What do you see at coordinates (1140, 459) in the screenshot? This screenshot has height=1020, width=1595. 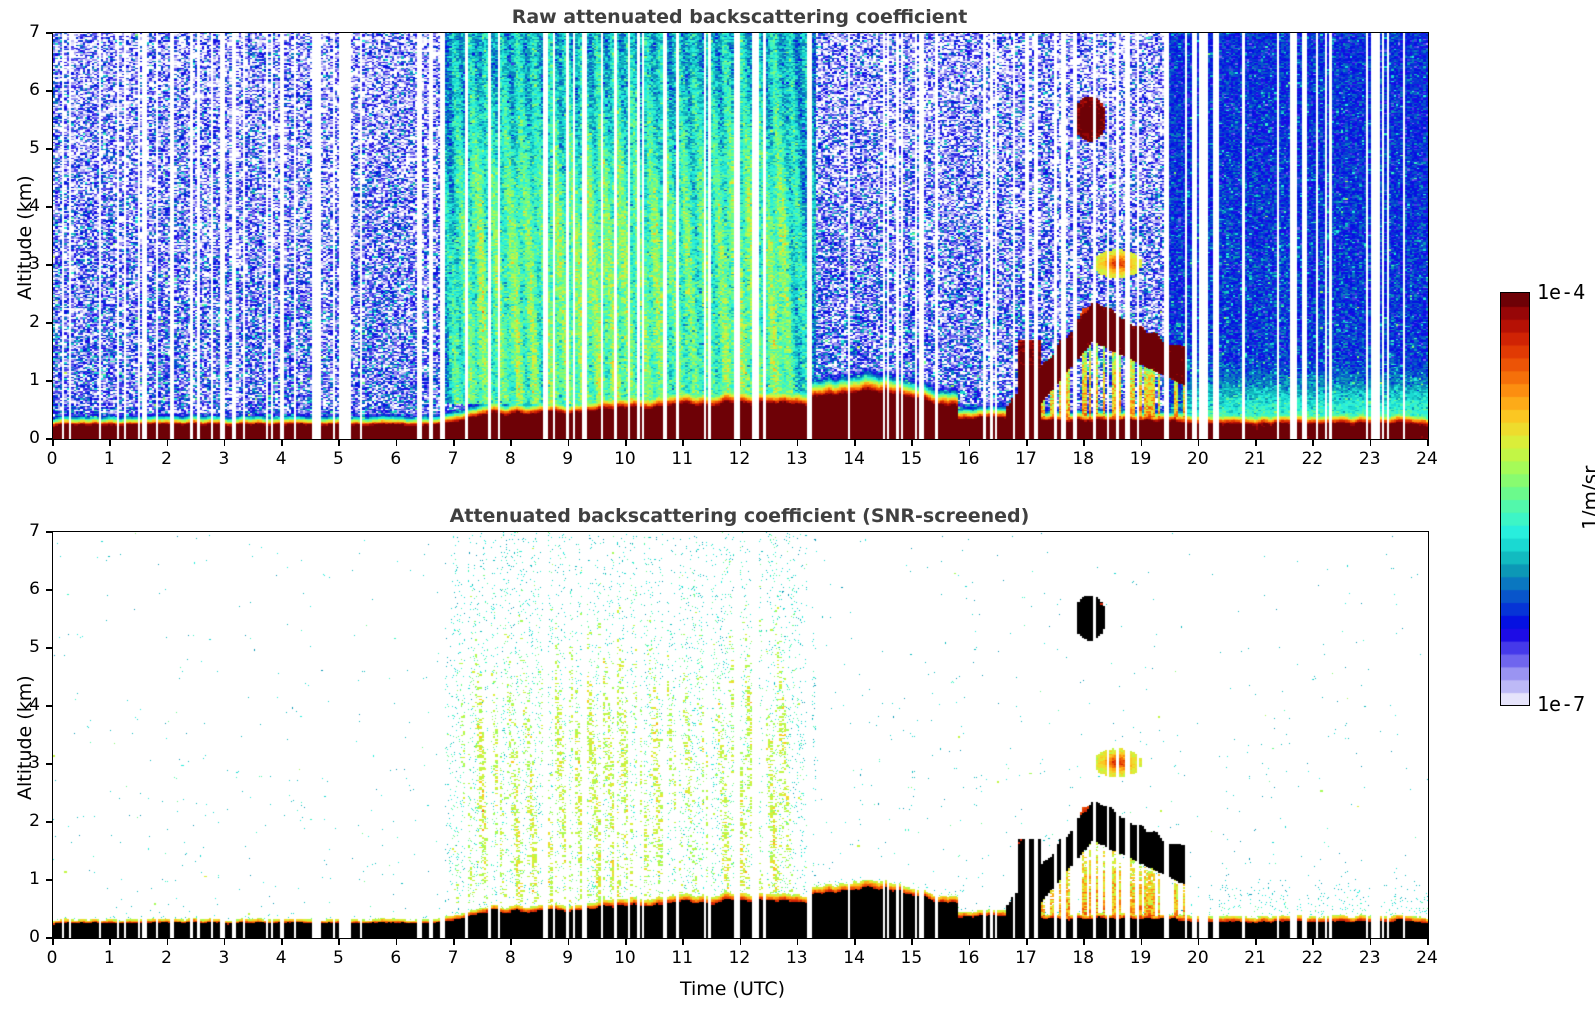 I see `x-tick-label: 19` at bounding box center [1140, 459].